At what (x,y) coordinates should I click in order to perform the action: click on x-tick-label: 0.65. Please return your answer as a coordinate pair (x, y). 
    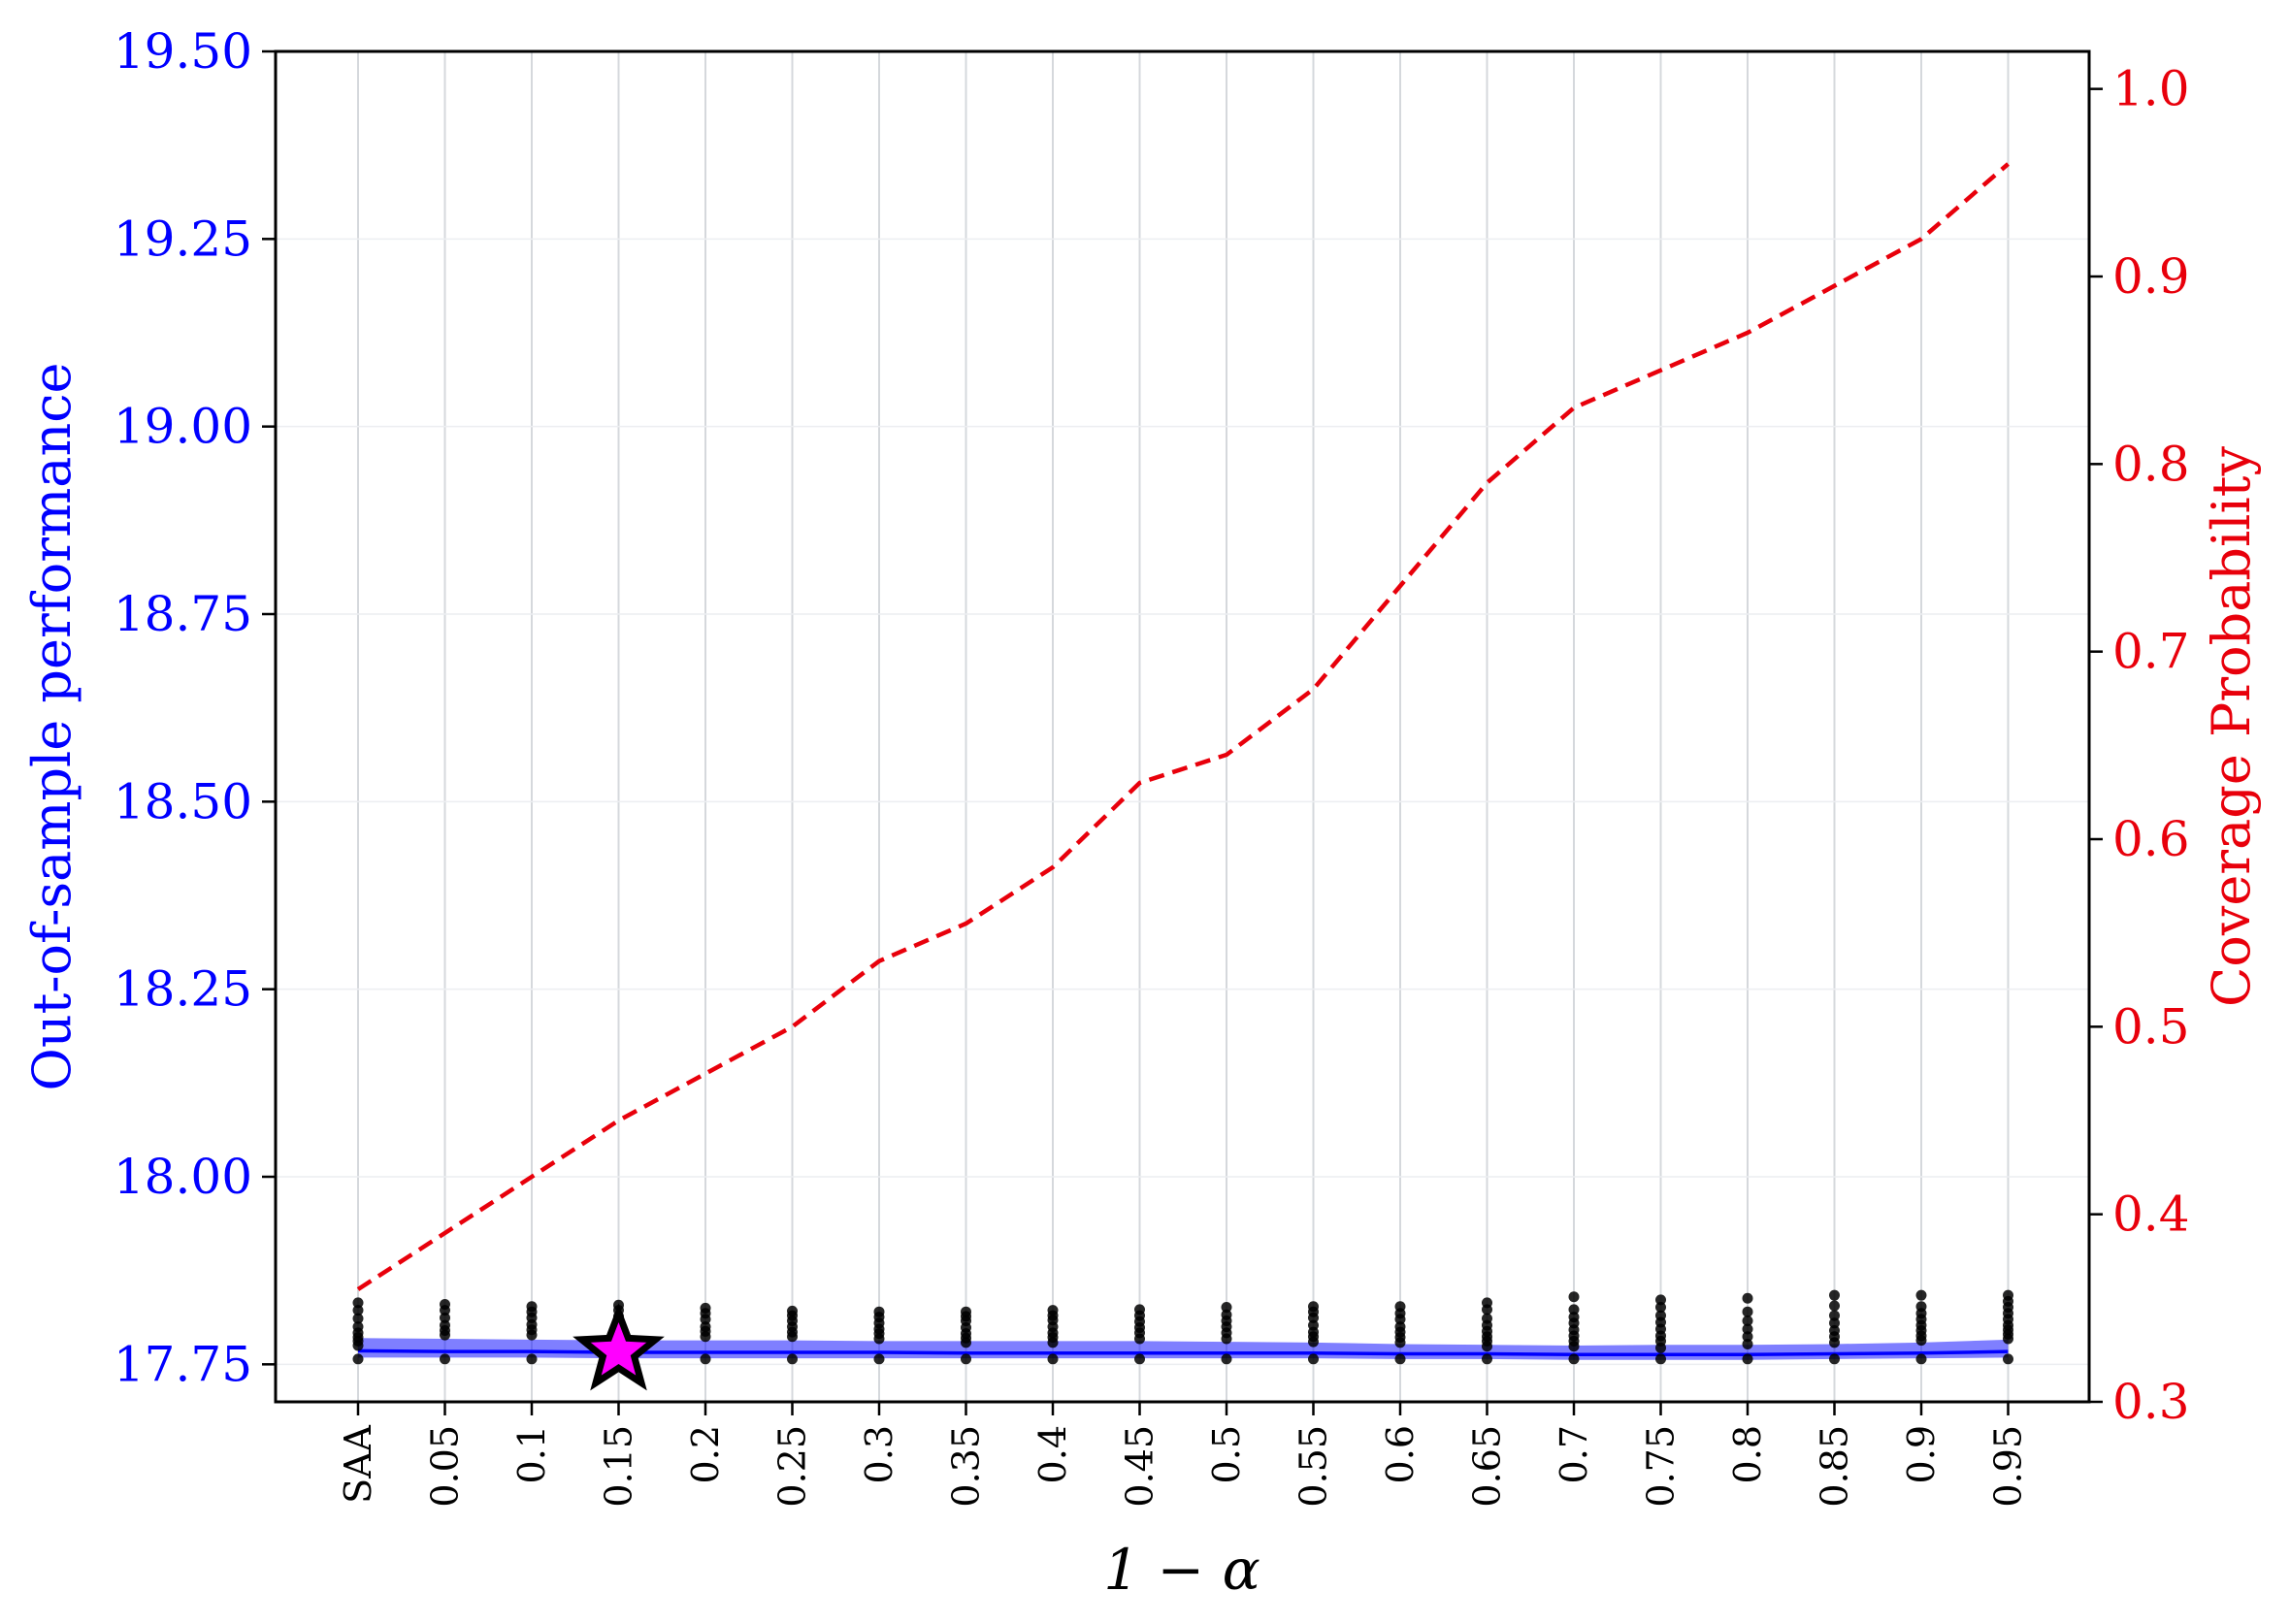
    Looking at the image, I should click on (1487, 1466).